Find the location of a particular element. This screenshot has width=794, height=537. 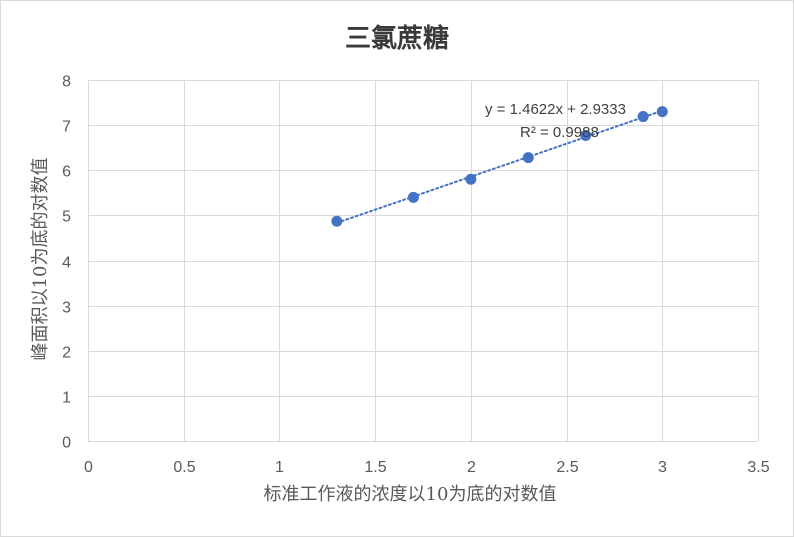

chart-title: 三氯蔗糖 is located at coordinates (397, 38).